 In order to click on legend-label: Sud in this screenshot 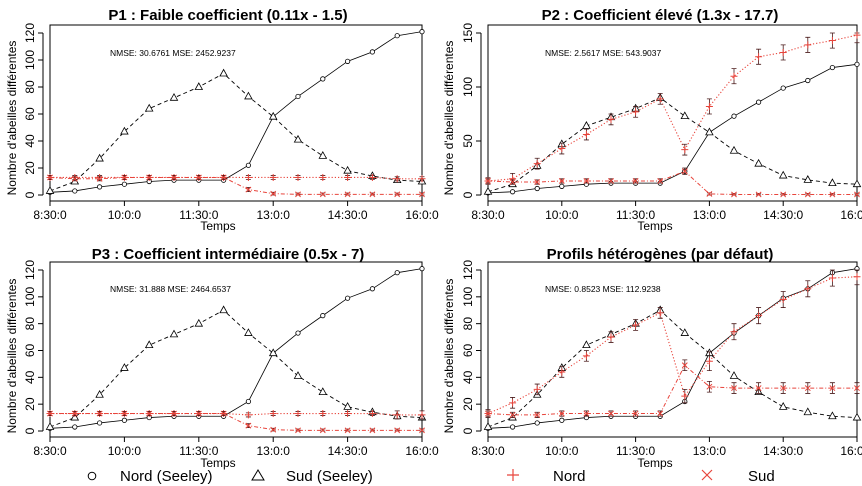, I will do `click(761, 476)`.